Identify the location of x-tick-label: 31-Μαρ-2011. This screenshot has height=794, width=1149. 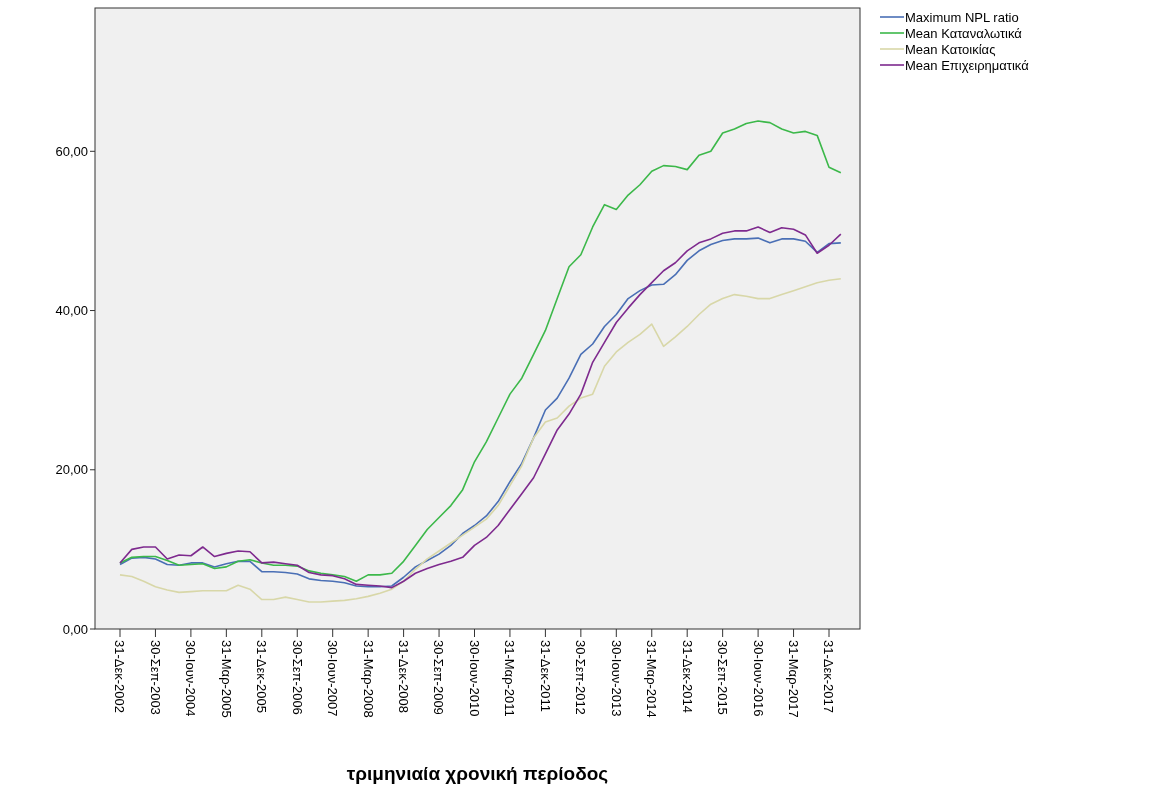
(510, 678).